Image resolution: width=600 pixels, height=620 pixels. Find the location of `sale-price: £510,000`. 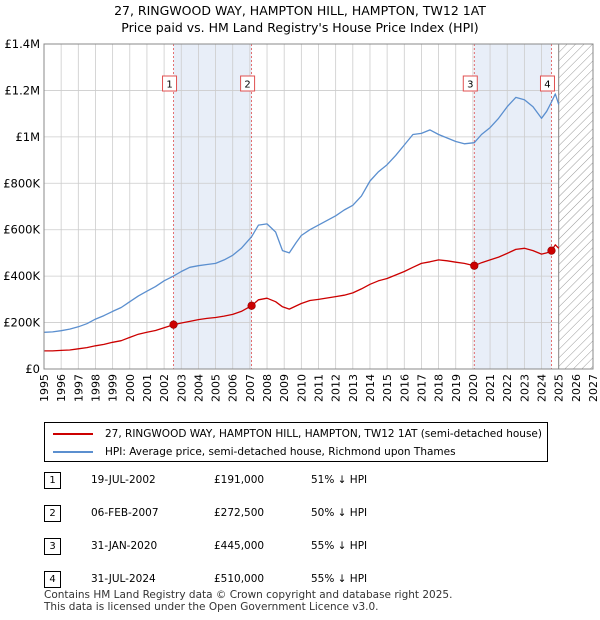

sale-price: £510,000 is located at coordinates (239, 579).